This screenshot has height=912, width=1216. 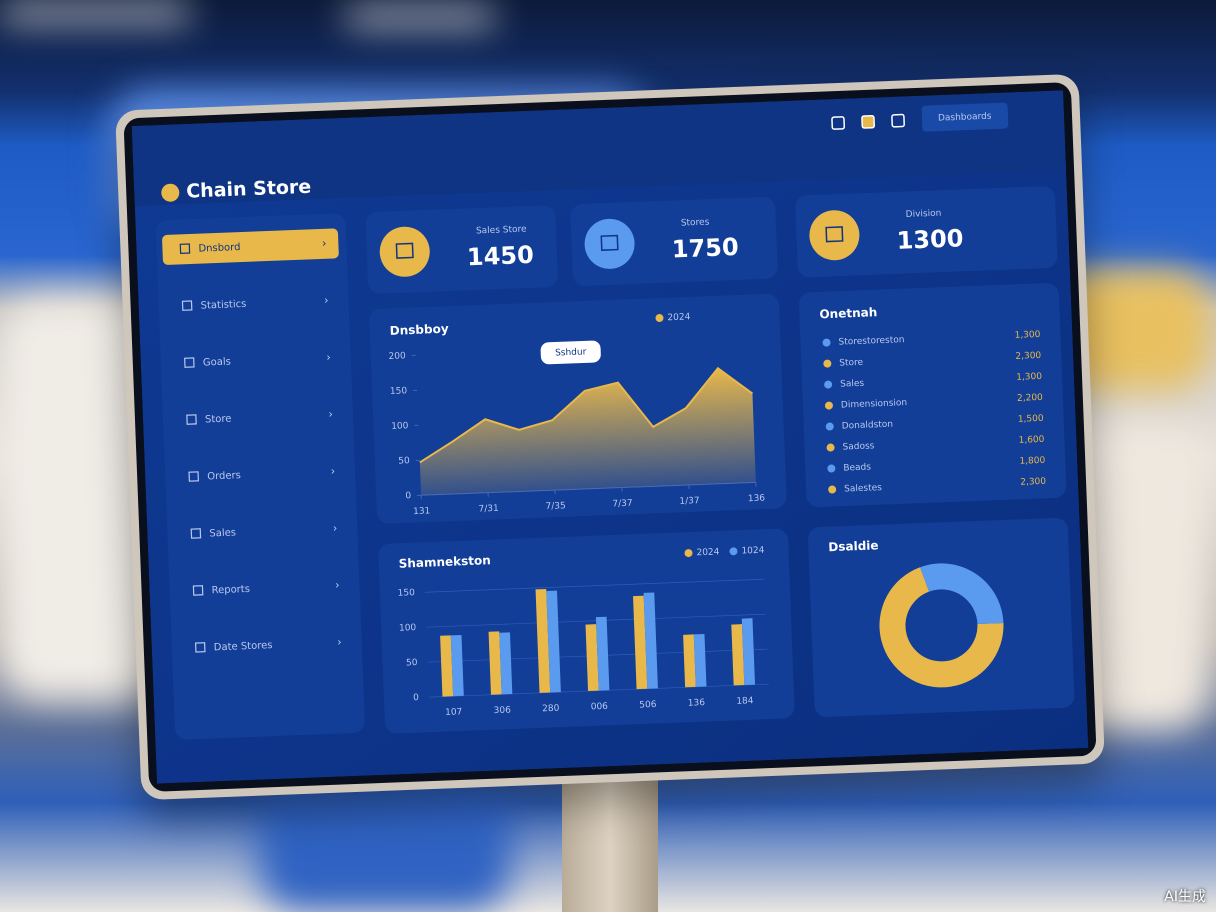 I want to click on chart-title: Dsaldie, so click(x=853, y=546).